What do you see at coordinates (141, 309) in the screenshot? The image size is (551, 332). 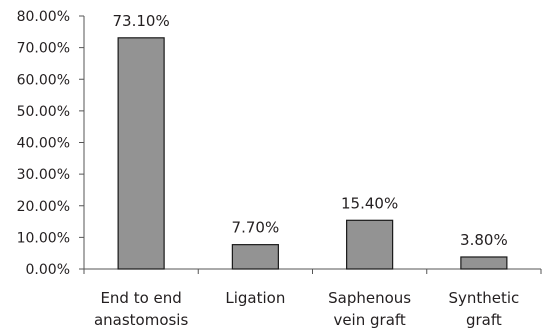 I see `category-label: End to end anastomosis` at bounding box center [141, 309].